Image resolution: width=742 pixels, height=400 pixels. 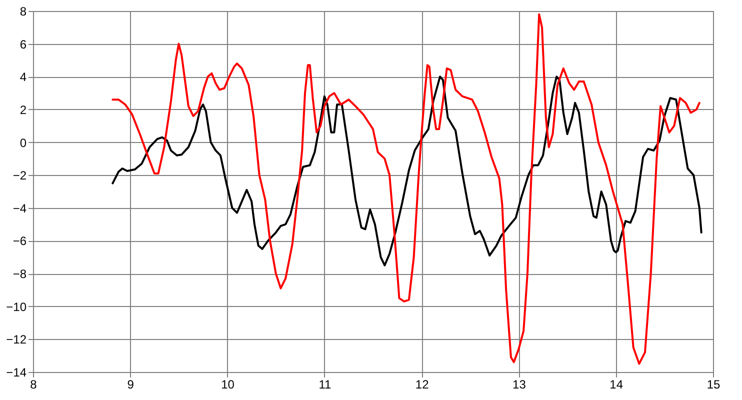 What do you see at coordinates (23, 109) in the screenshot?
I see `y-tick-label: 2` at bounding box center [23, 109].